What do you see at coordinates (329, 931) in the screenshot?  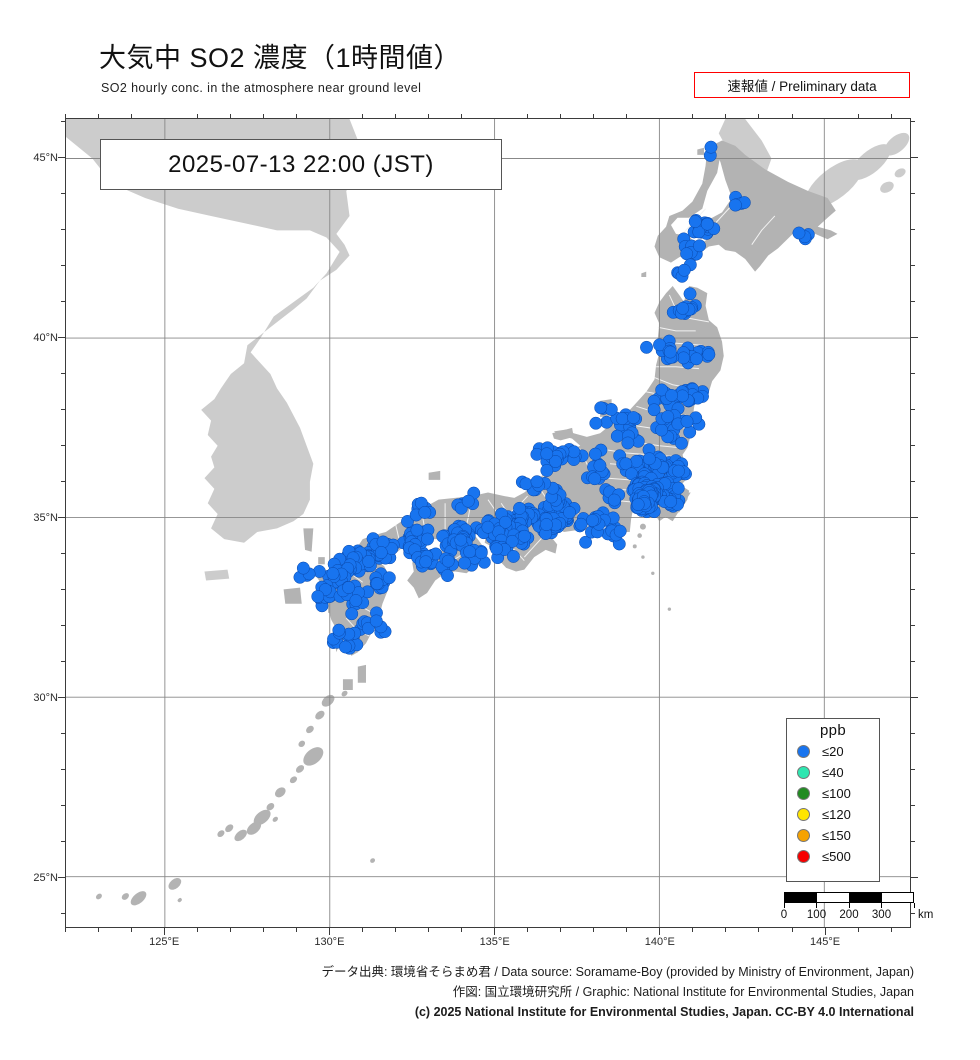 I see `x-axis-major-tick` at bounding box center [329, 931].